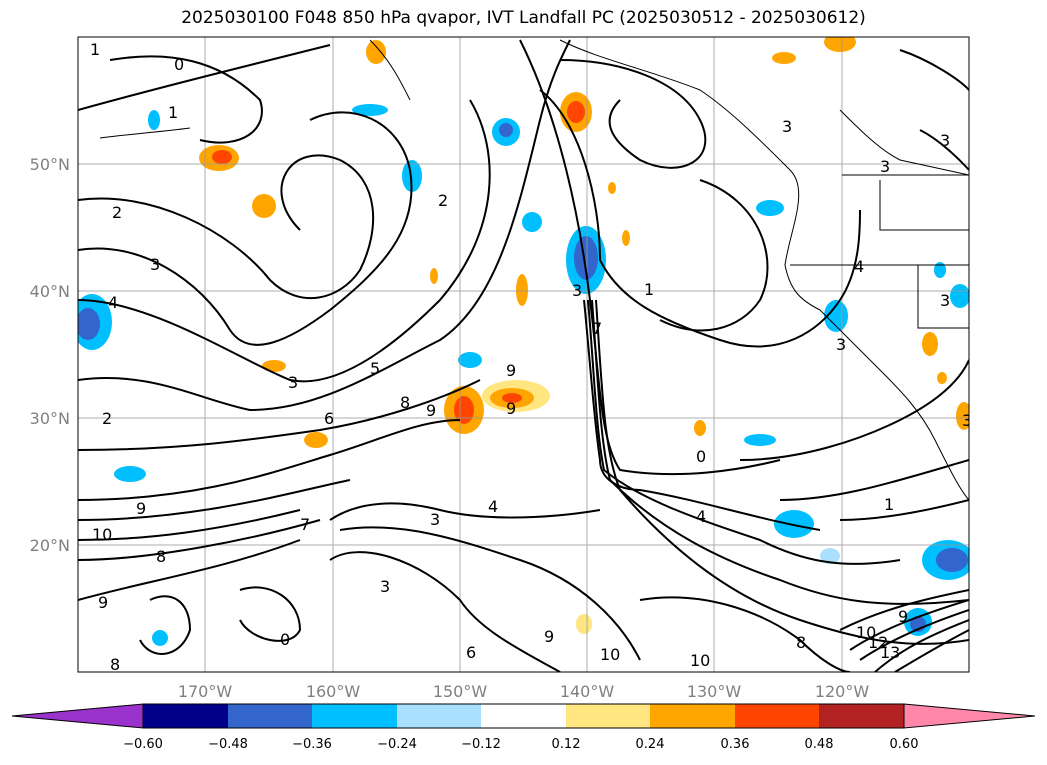  Describe the element at coordinates (375, 368) in the screenshot. I see `contour-label: 5` at that location.